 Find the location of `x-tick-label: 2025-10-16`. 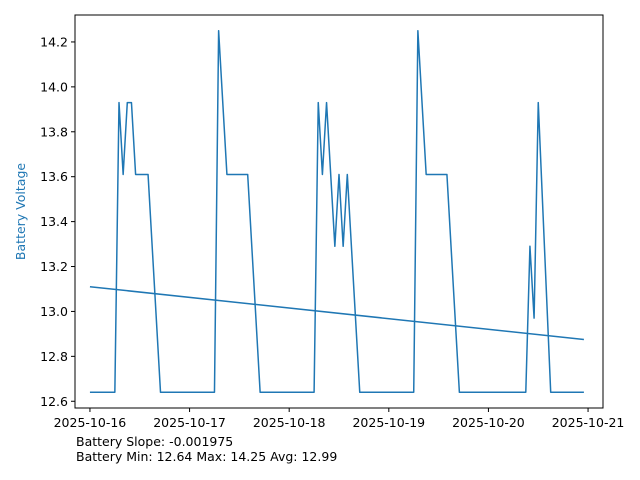

x-tick-label: 2025-10-16 is located at coordinates (90, 422).